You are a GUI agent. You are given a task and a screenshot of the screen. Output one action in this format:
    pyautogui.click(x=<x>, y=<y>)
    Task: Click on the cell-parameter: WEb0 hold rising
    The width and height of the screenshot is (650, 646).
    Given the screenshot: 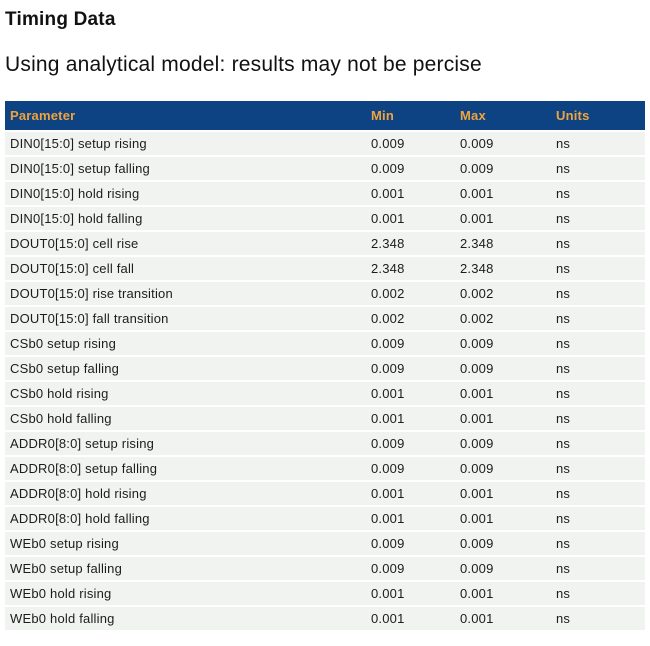 What is the action you would take?
    pyautogui.click(x=185, y=594)
    